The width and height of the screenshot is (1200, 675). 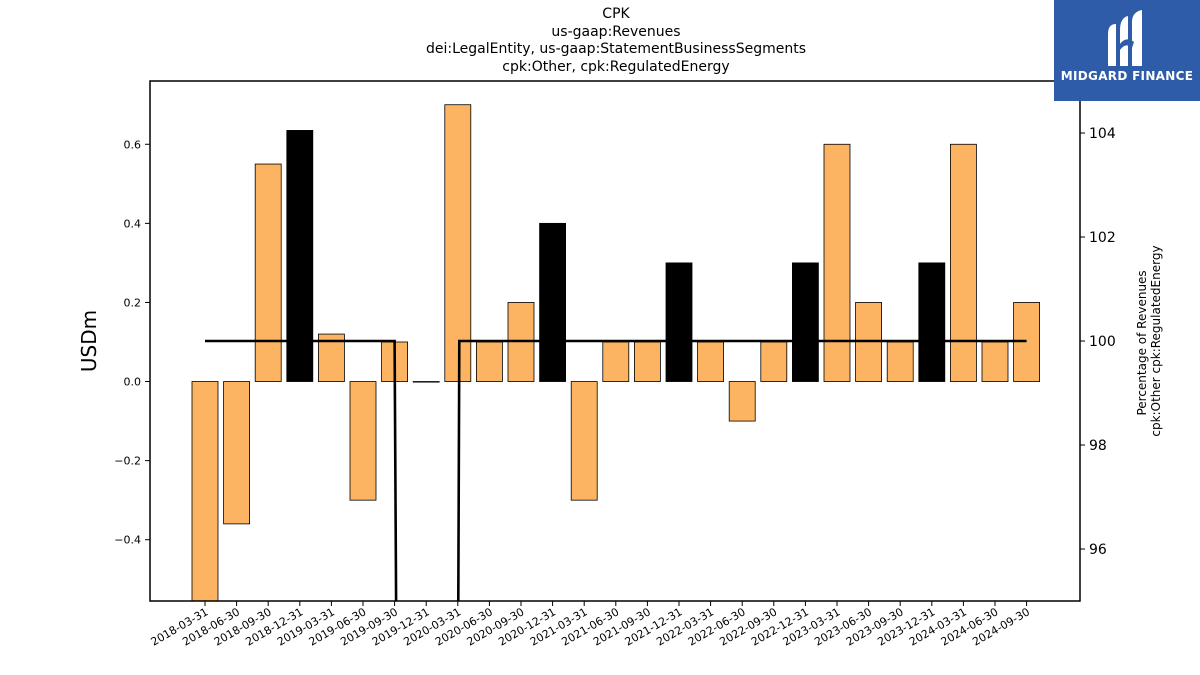 What do you see at coordinates (127, 461) in the screenshot?
I see `y-tick-label: −0.2` at bounding box center [127, 461].